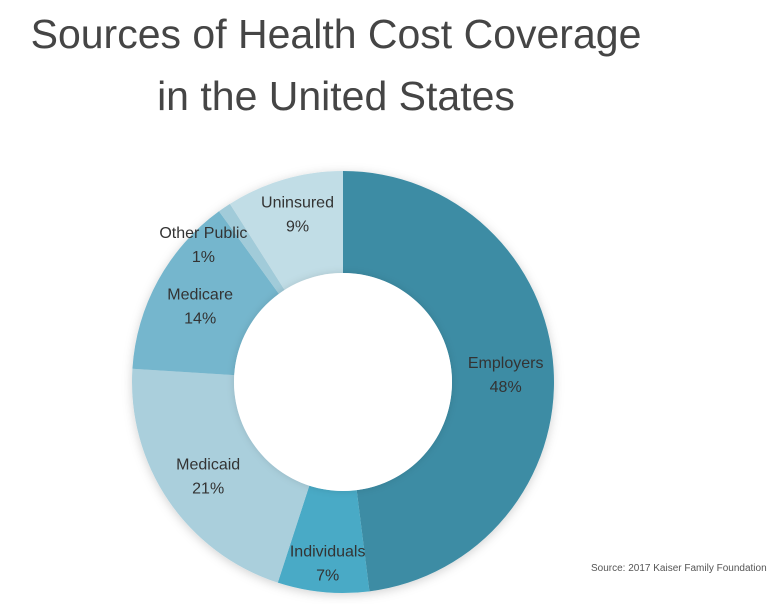  I want to click on donut-hole, so click(343, 382).